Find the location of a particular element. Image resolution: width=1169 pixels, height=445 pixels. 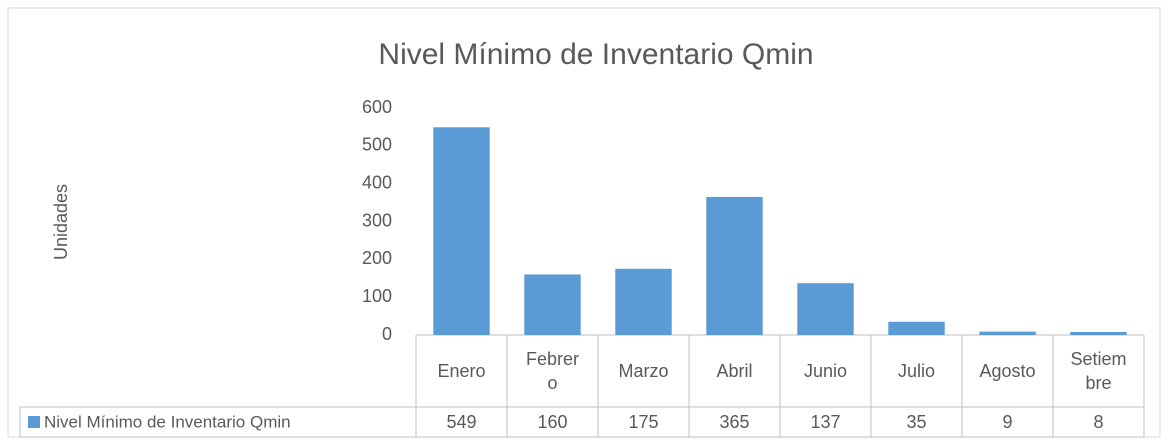

table-value: 8 is located at coordinates (1098, 422).